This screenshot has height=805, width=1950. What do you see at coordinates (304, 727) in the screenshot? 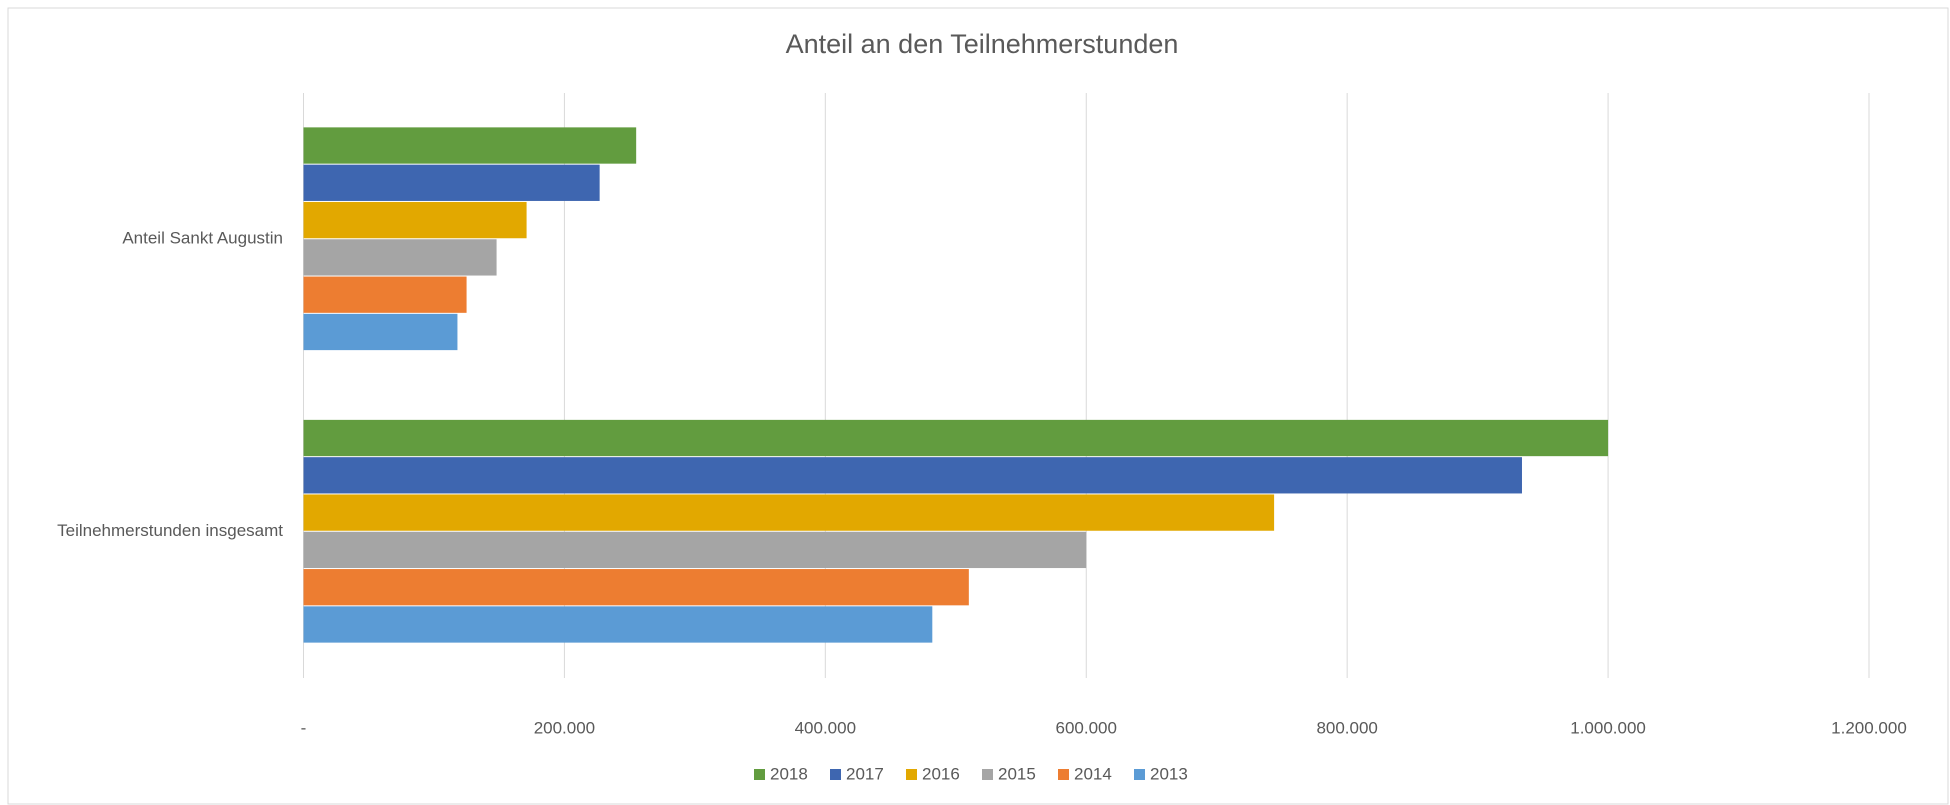
I see `x-tick-label: -` at bounding box center [304, 727].